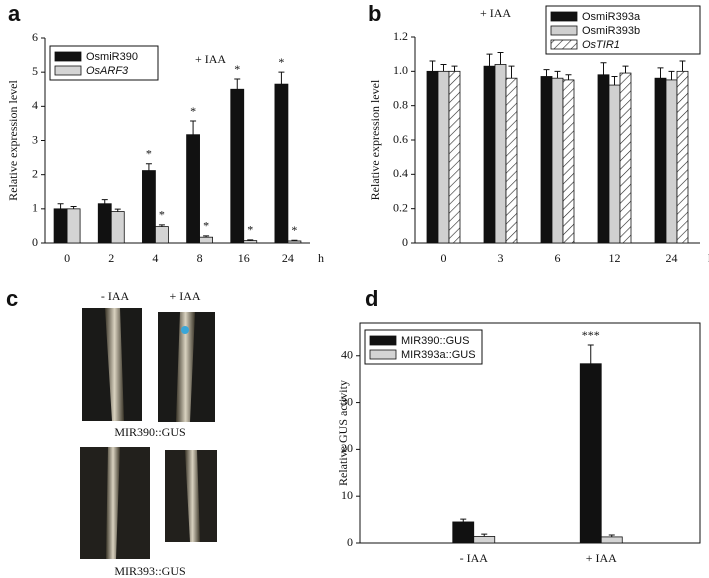  I want to click on legend-label: OsTIR1, so click(601, 45).